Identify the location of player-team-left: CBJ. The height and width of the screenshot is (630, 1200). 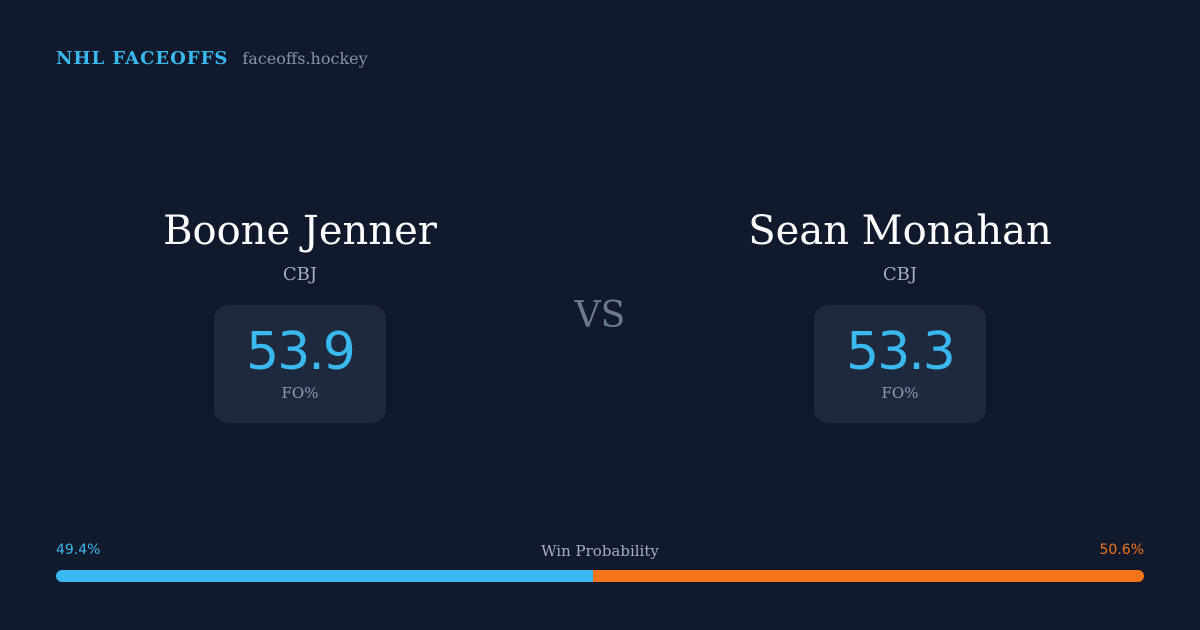
(300, 274).